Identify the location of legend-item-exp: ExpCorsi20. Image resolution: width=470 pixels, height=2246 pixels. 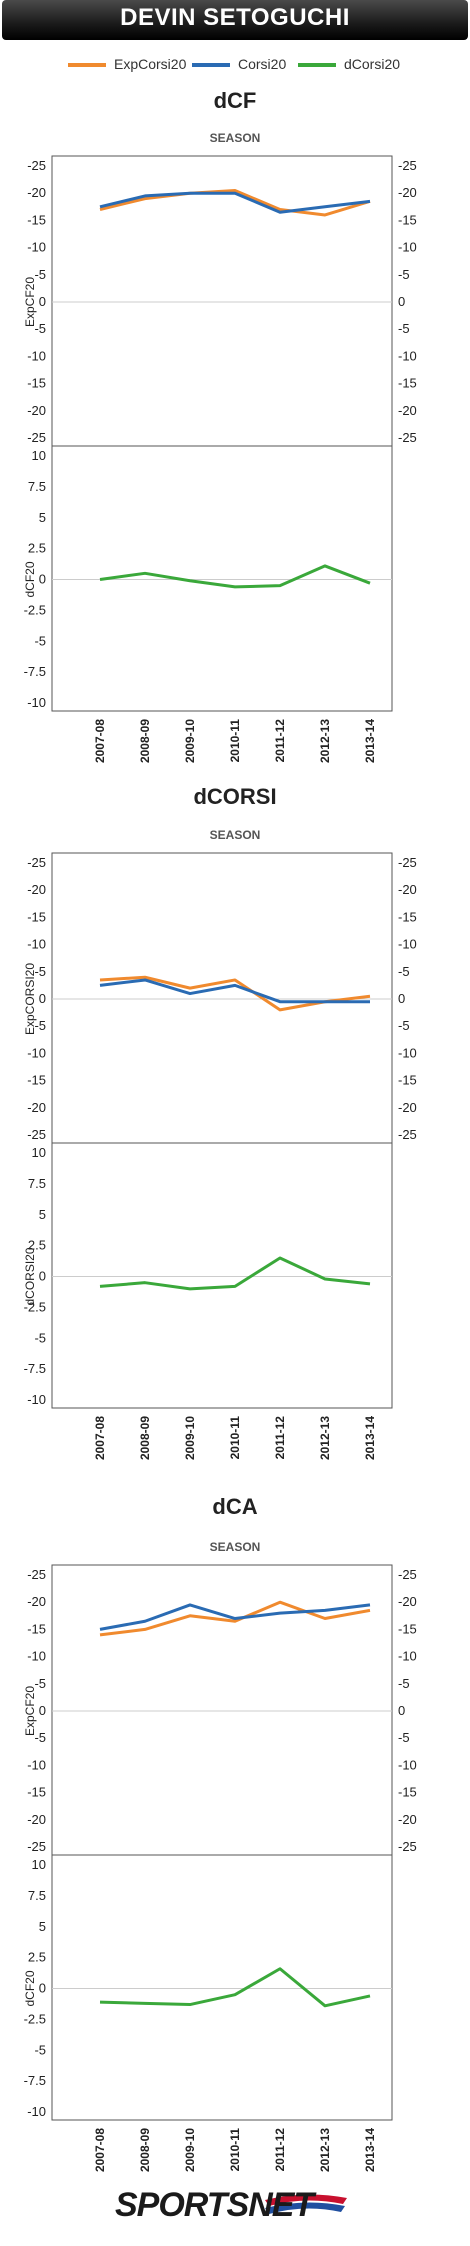
(127, 64).